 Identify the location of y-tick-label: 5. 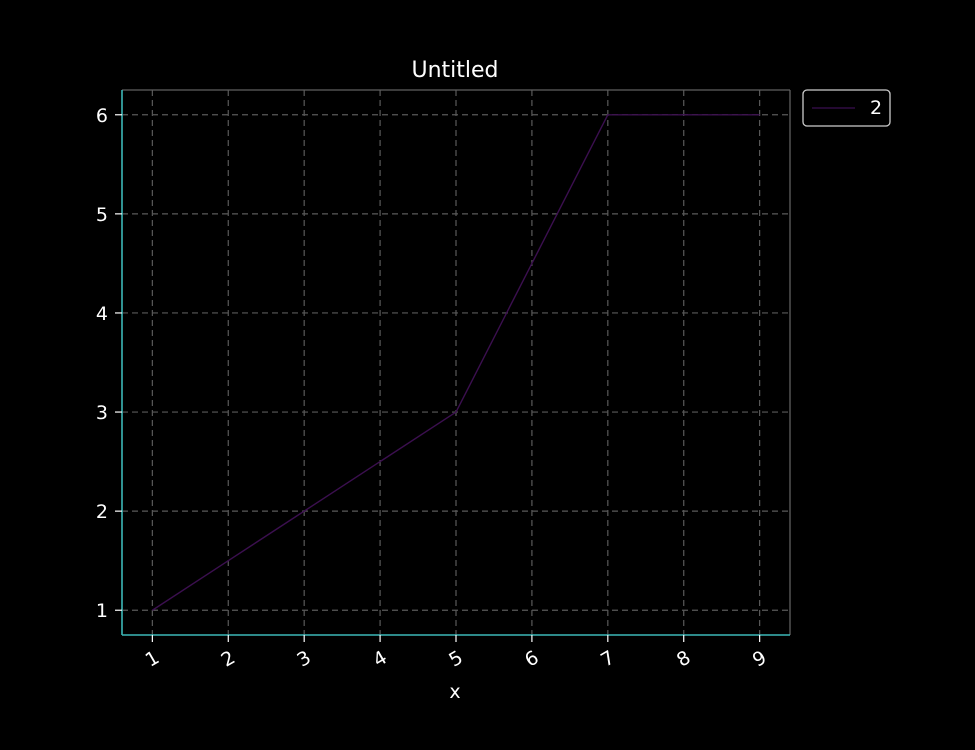
(102, 215).